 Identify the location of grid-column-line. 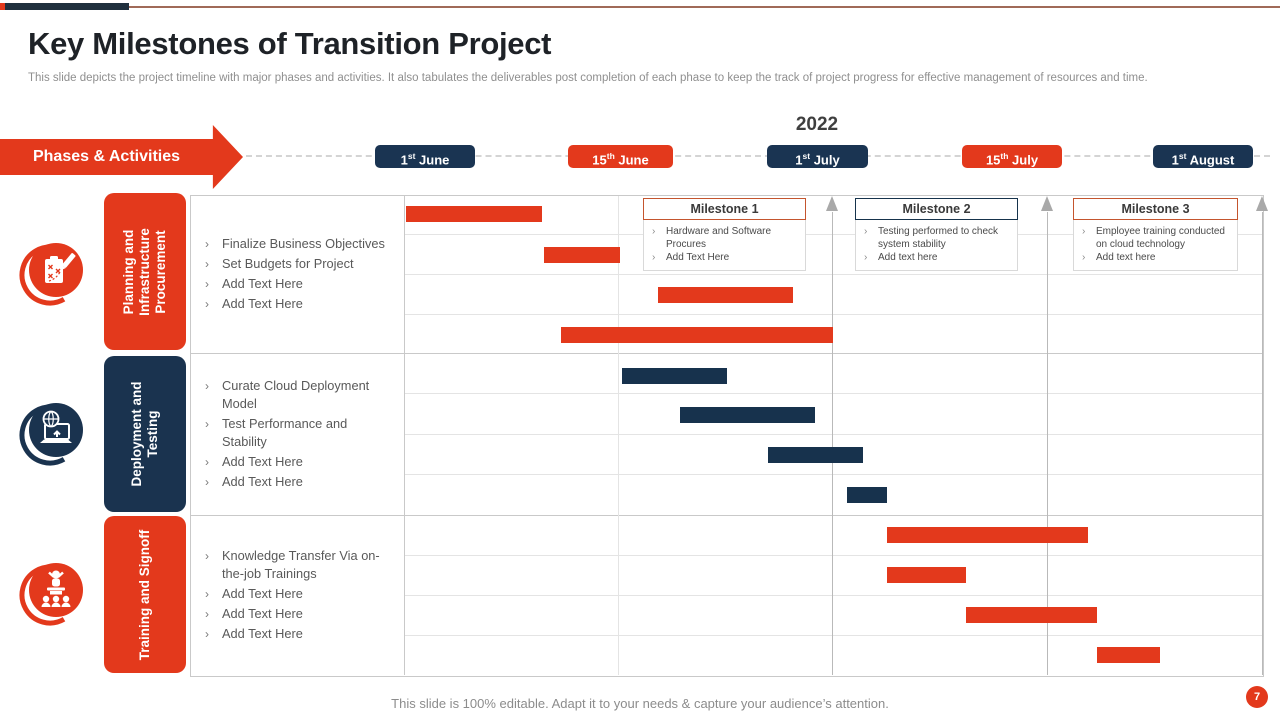
(618, 435).